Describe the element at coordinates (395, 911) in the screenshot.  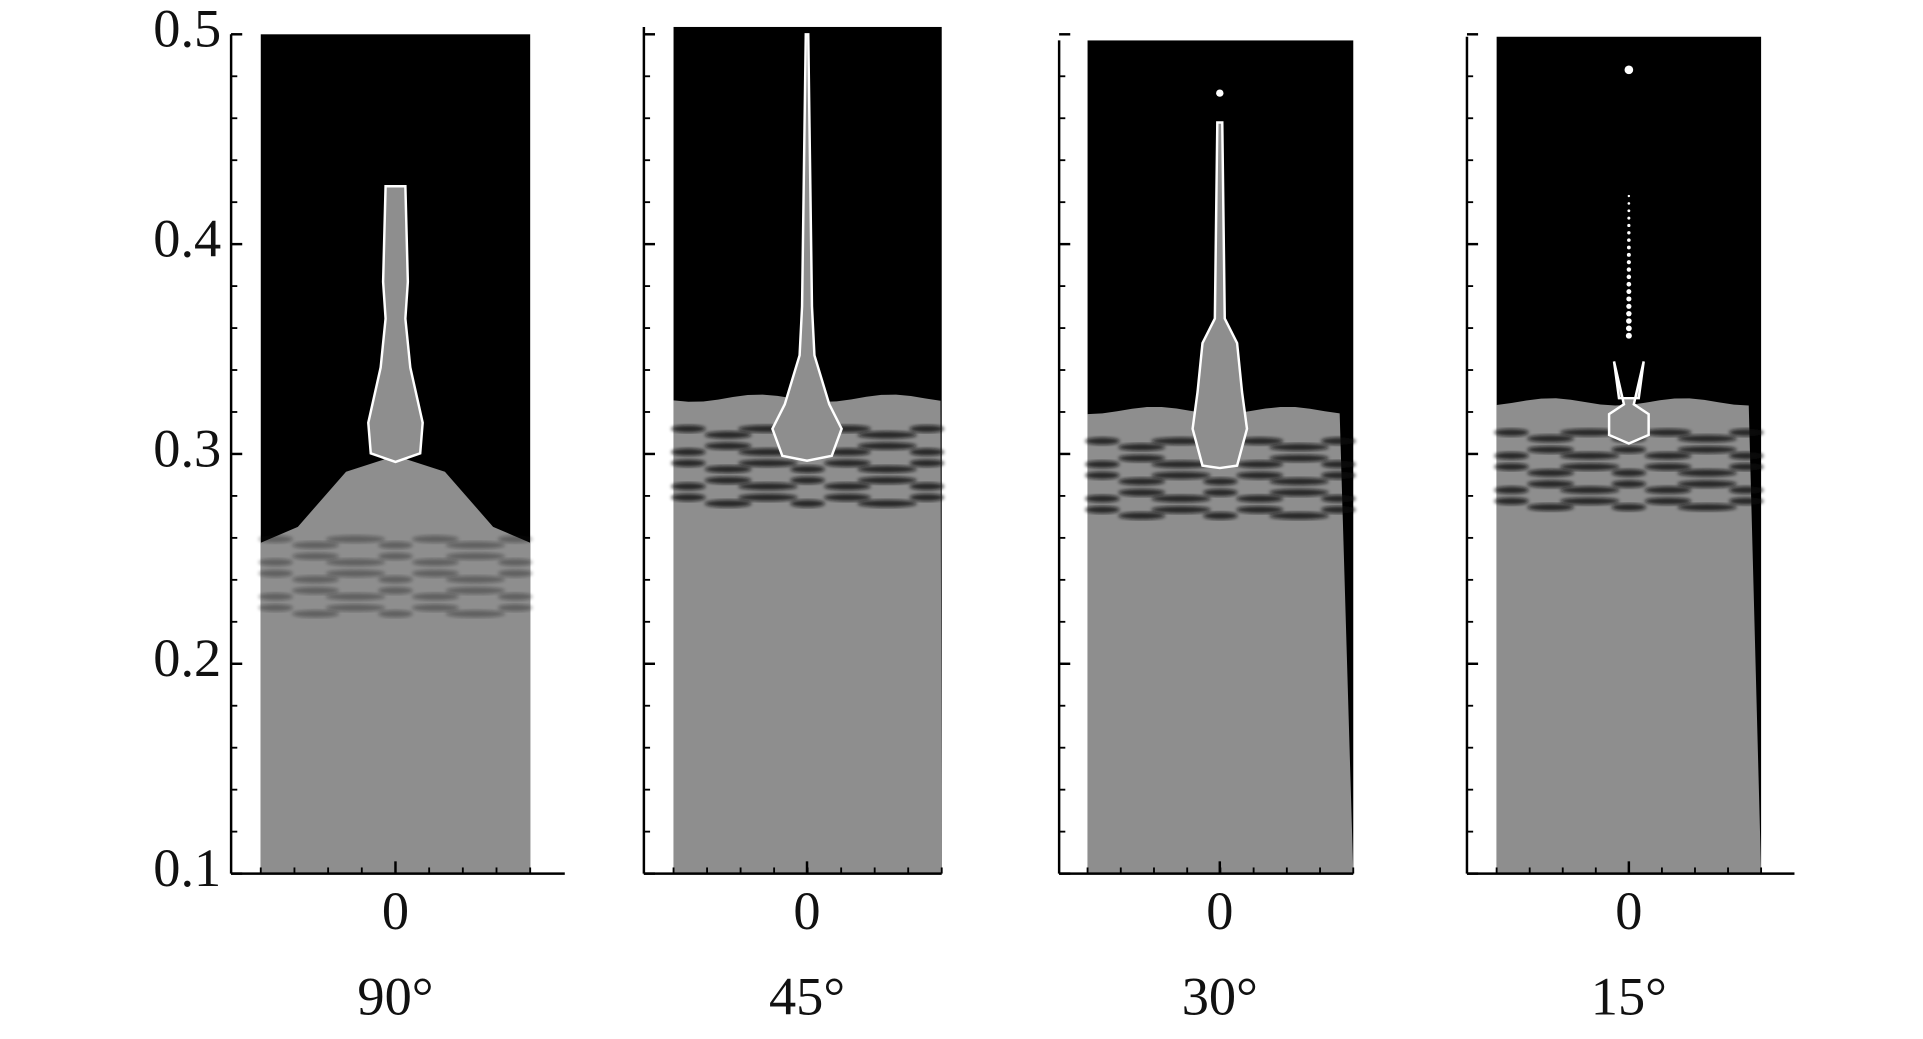
I see `x-tick-label: 0` at that location.